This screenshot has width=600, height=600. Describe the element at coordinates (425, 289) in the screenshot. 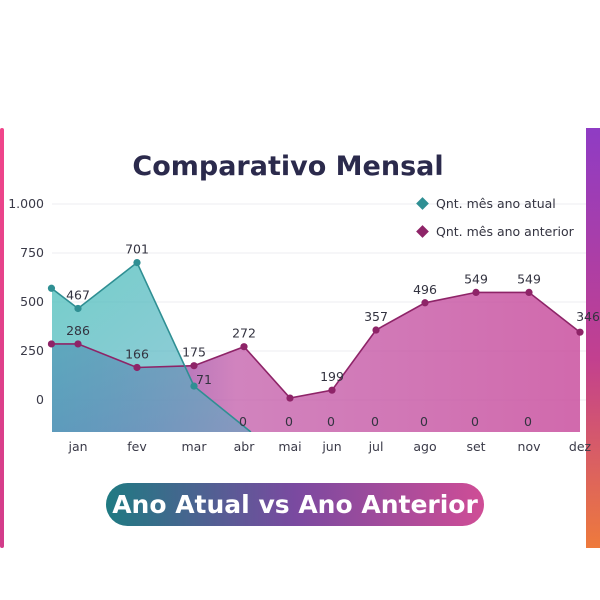

I see `data-label-ano-anterior: 496` at that location.